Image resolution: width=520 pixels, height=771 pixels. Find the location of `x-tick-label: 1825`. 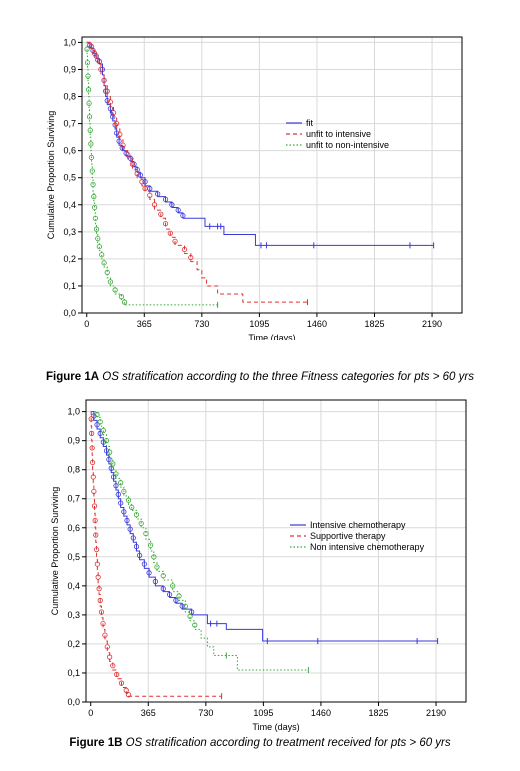

x-tick-label: 1825 is located at coordinates (374, 324).